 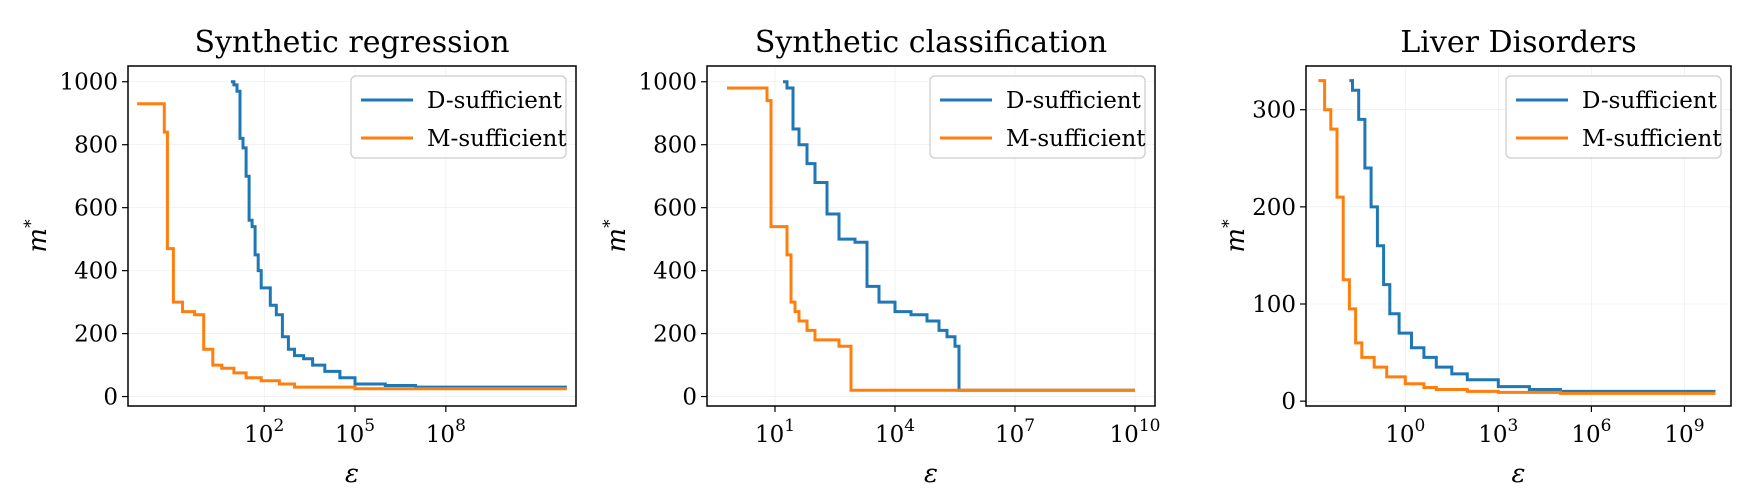 I want to click on x-tick-label: 10¹, so click(x=775, y=432).